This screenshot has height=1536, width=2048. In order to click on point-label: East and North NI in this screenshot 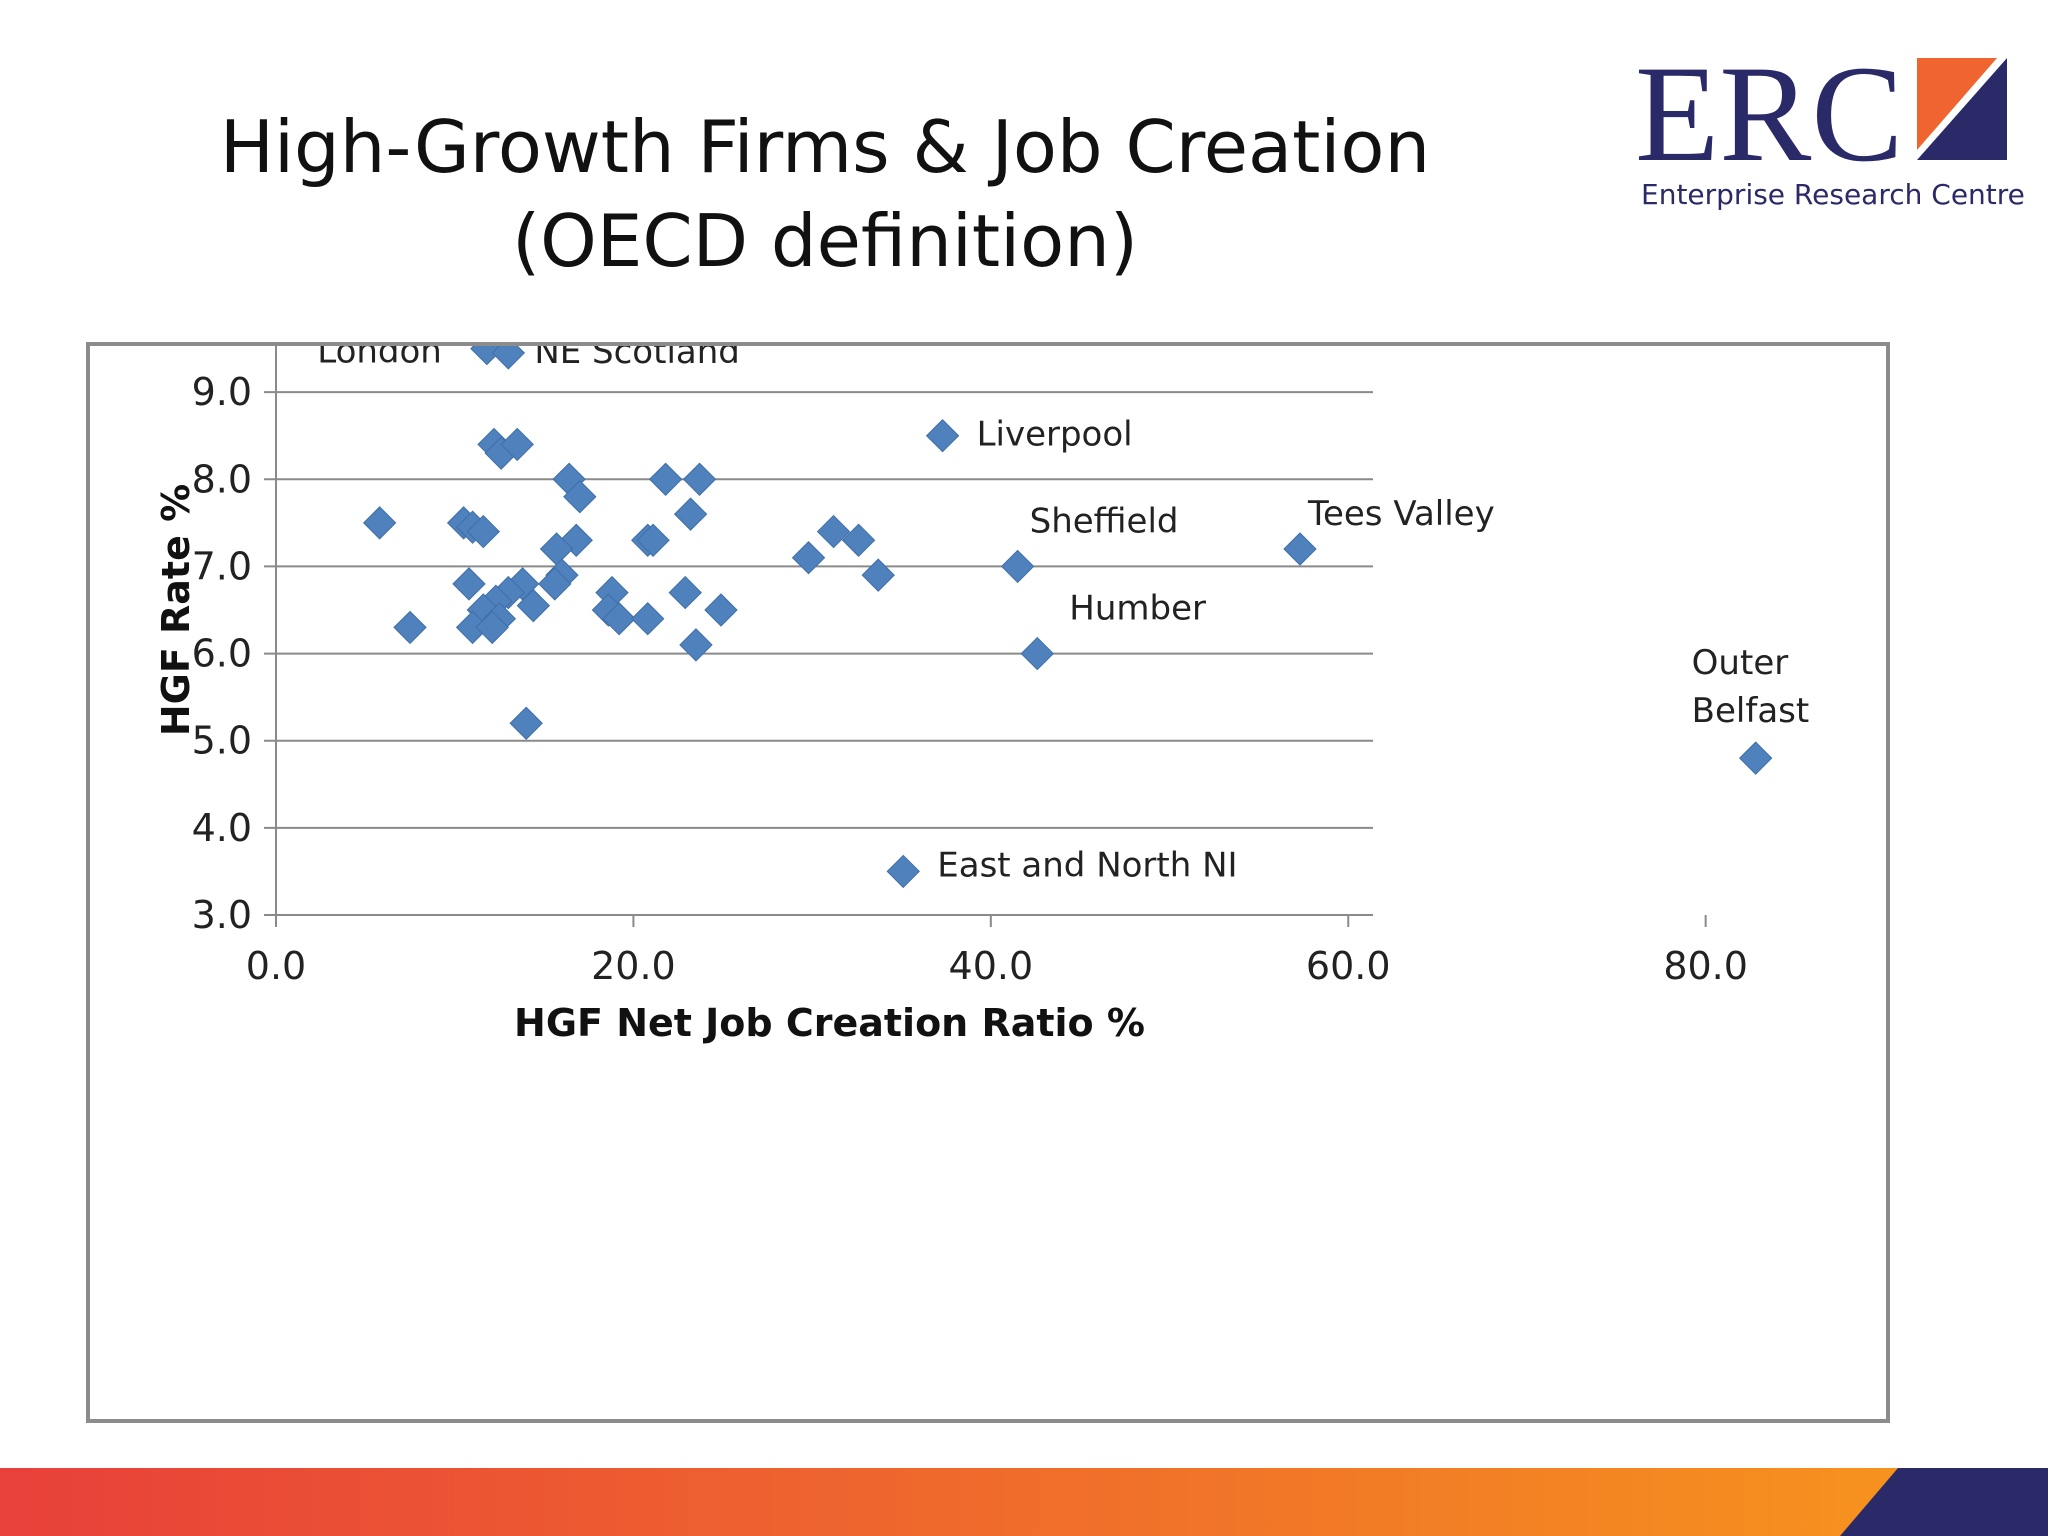, I will do `click(1087, 865)`.